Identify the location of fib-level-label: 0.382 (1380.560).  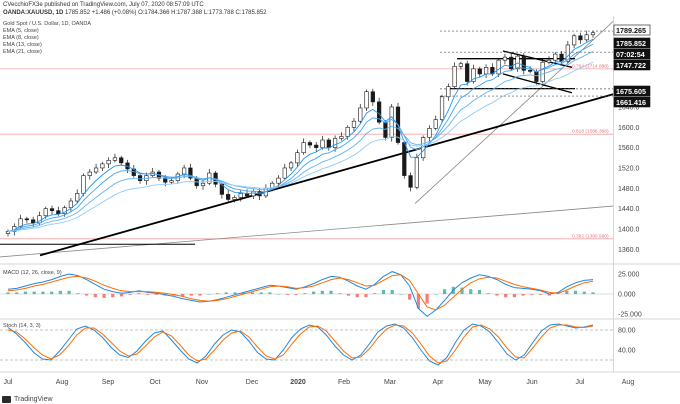
(590, 236).